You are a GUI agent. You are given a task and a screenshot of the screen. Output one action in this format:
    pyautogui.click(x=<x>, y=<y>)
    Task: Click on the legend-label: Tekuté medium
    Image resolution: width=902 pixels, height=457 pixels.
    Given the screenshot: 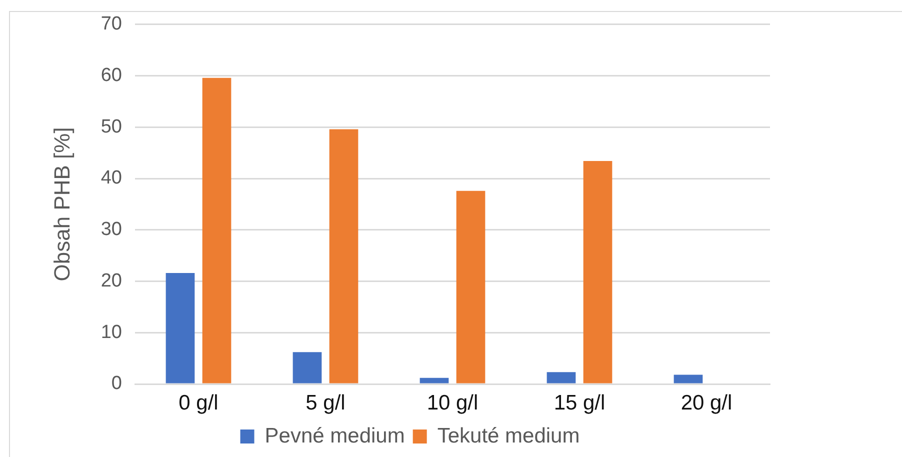 What is the action you would take?
    pyautogui.click(x=508, y=436)
    